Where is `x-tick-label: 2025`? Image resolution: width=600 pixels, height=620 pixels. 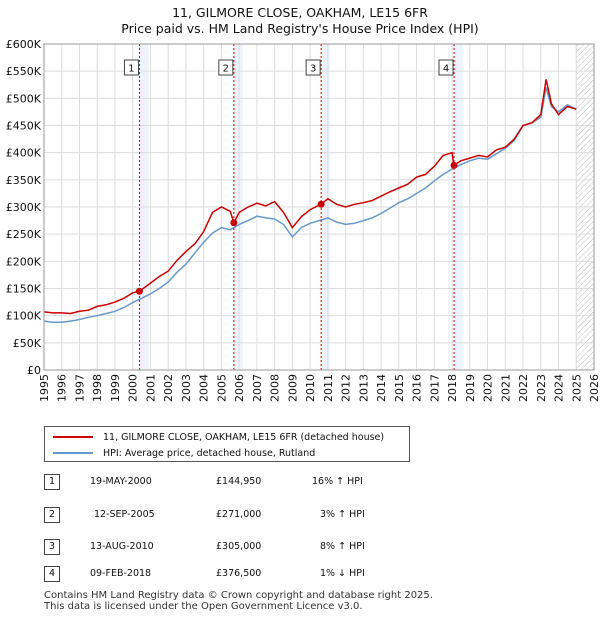 x-tick-label: 2025 is located at coordinates (576, 388).